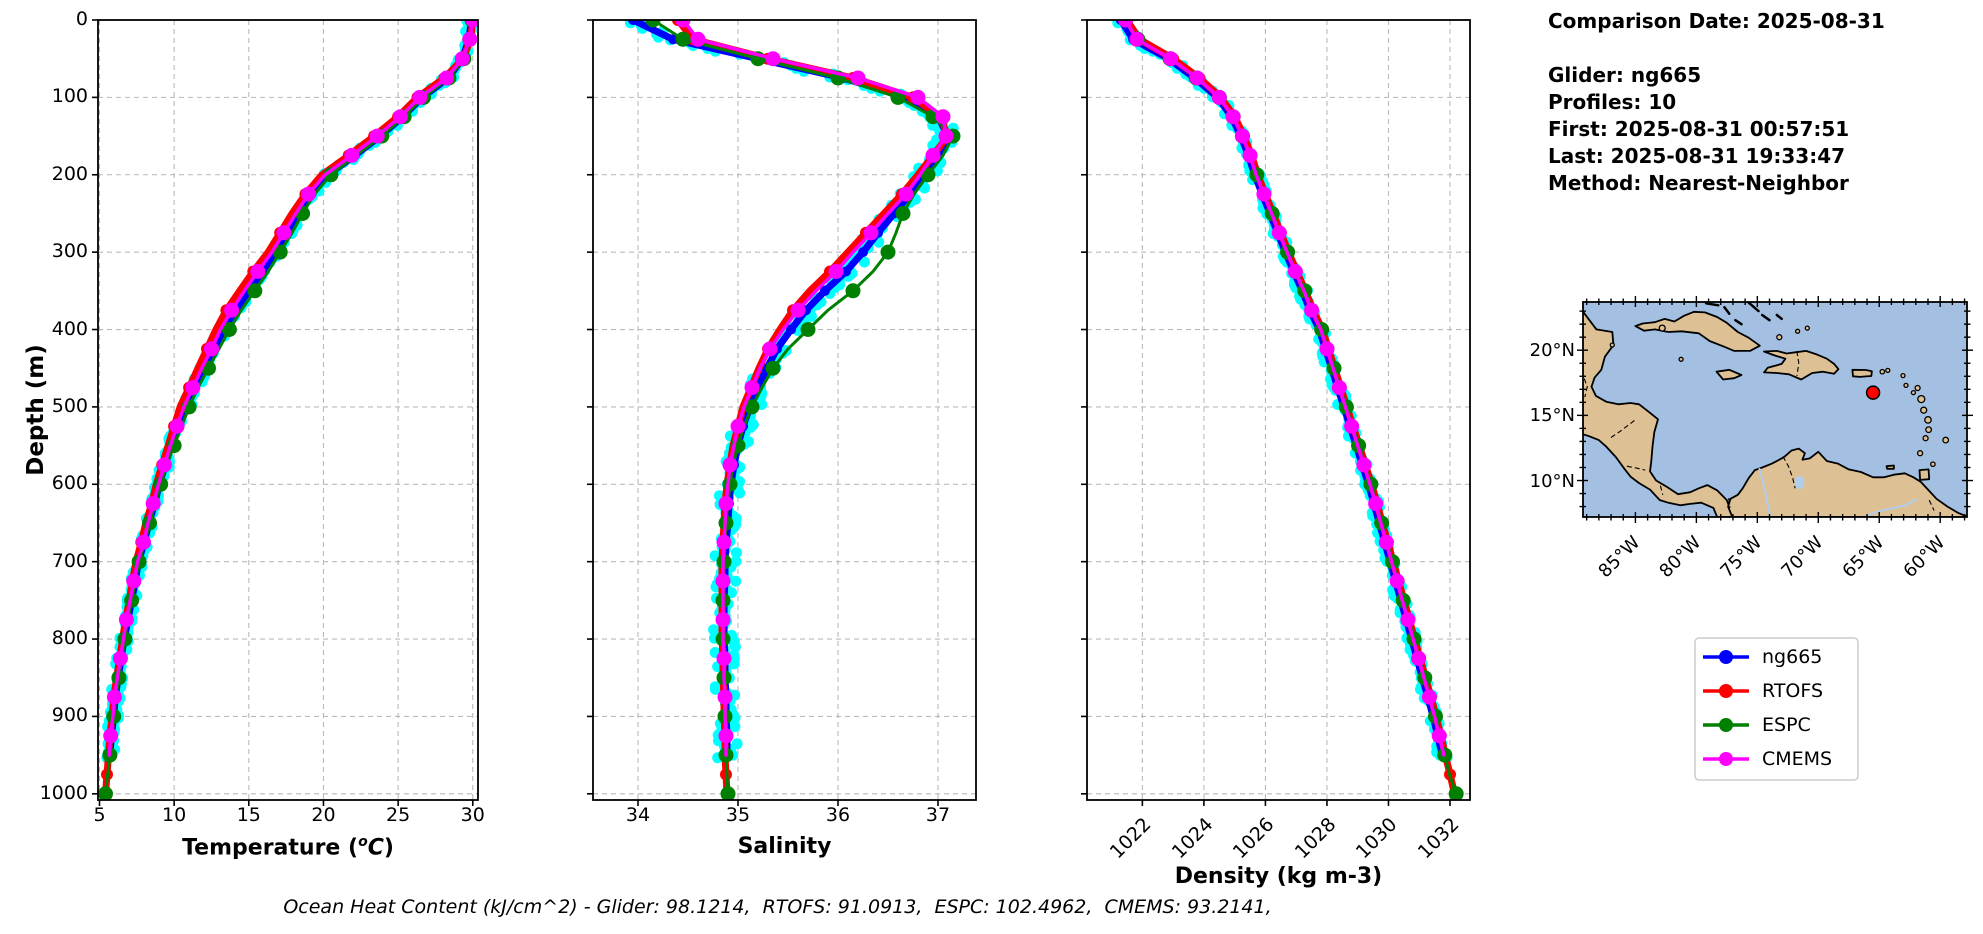 The height and width of the screenshot is (934, 1983). What do you see at coordinates (1793, 691) in the screenshot?
I see `legend-label-rtofs: RTOFS` at bounding box center [1793, 691].